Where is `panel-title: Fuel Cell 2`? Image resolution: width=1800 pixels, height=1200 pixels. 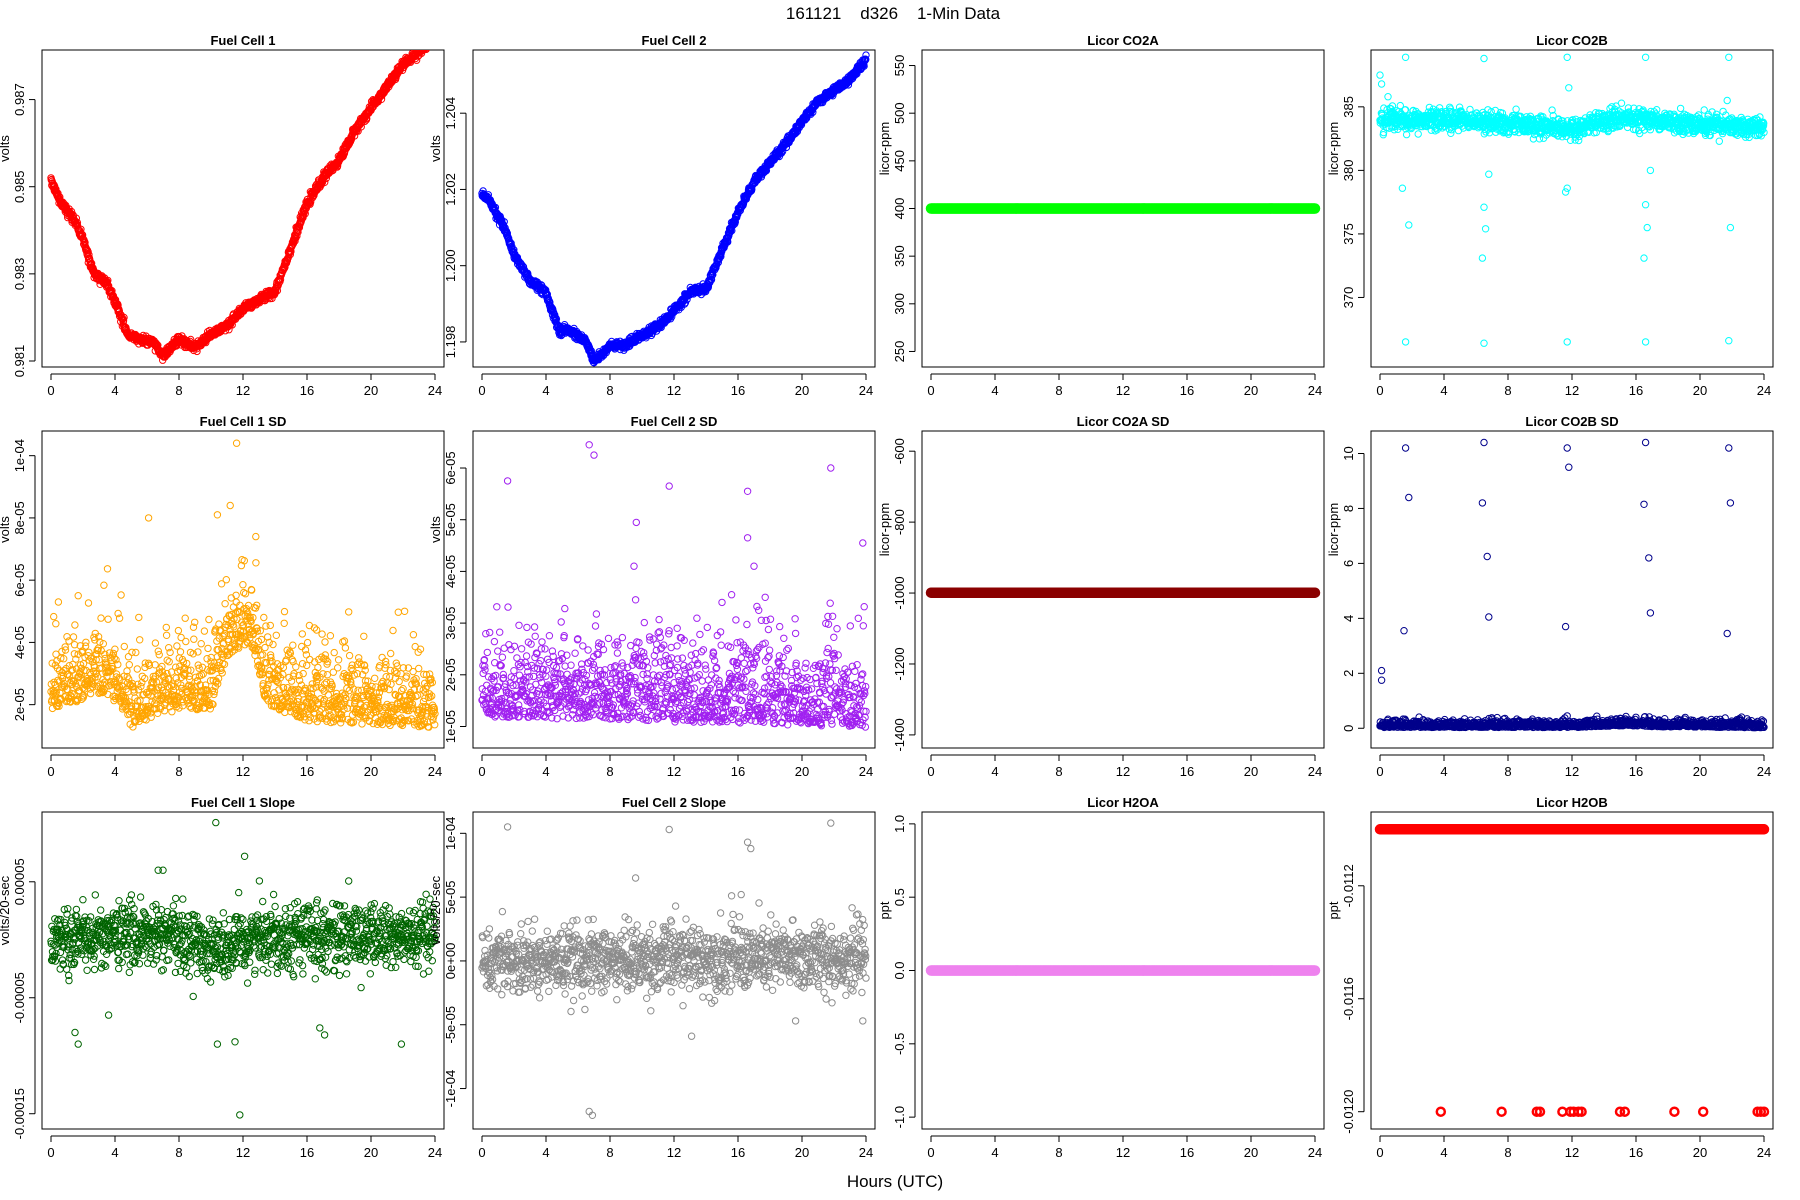
panel-title: Fuel Cell 2 is located at coordinates (673, 40).